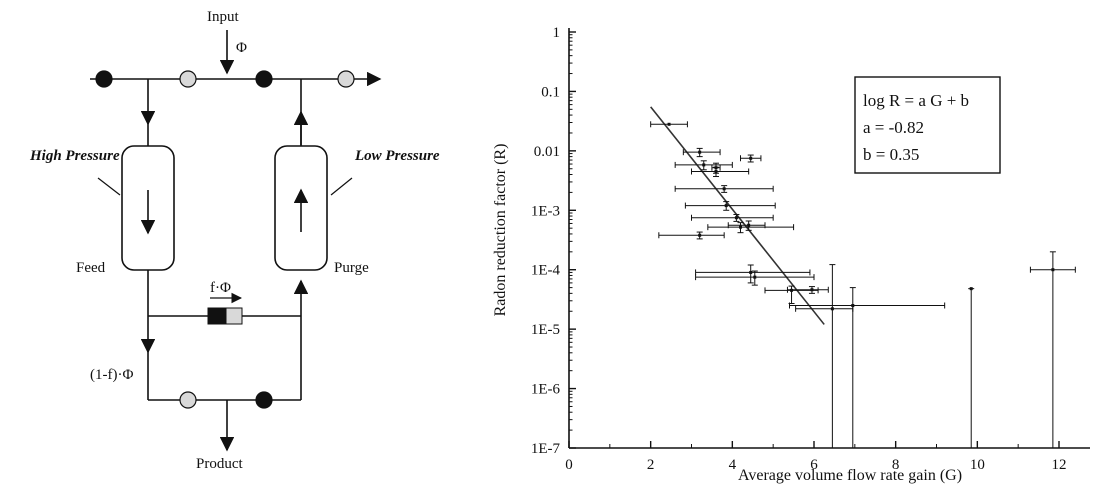 Image resolution: width=1116 pixels, height=486 pixels. I want to click on x-tick-label: 4, so click(733, 465).